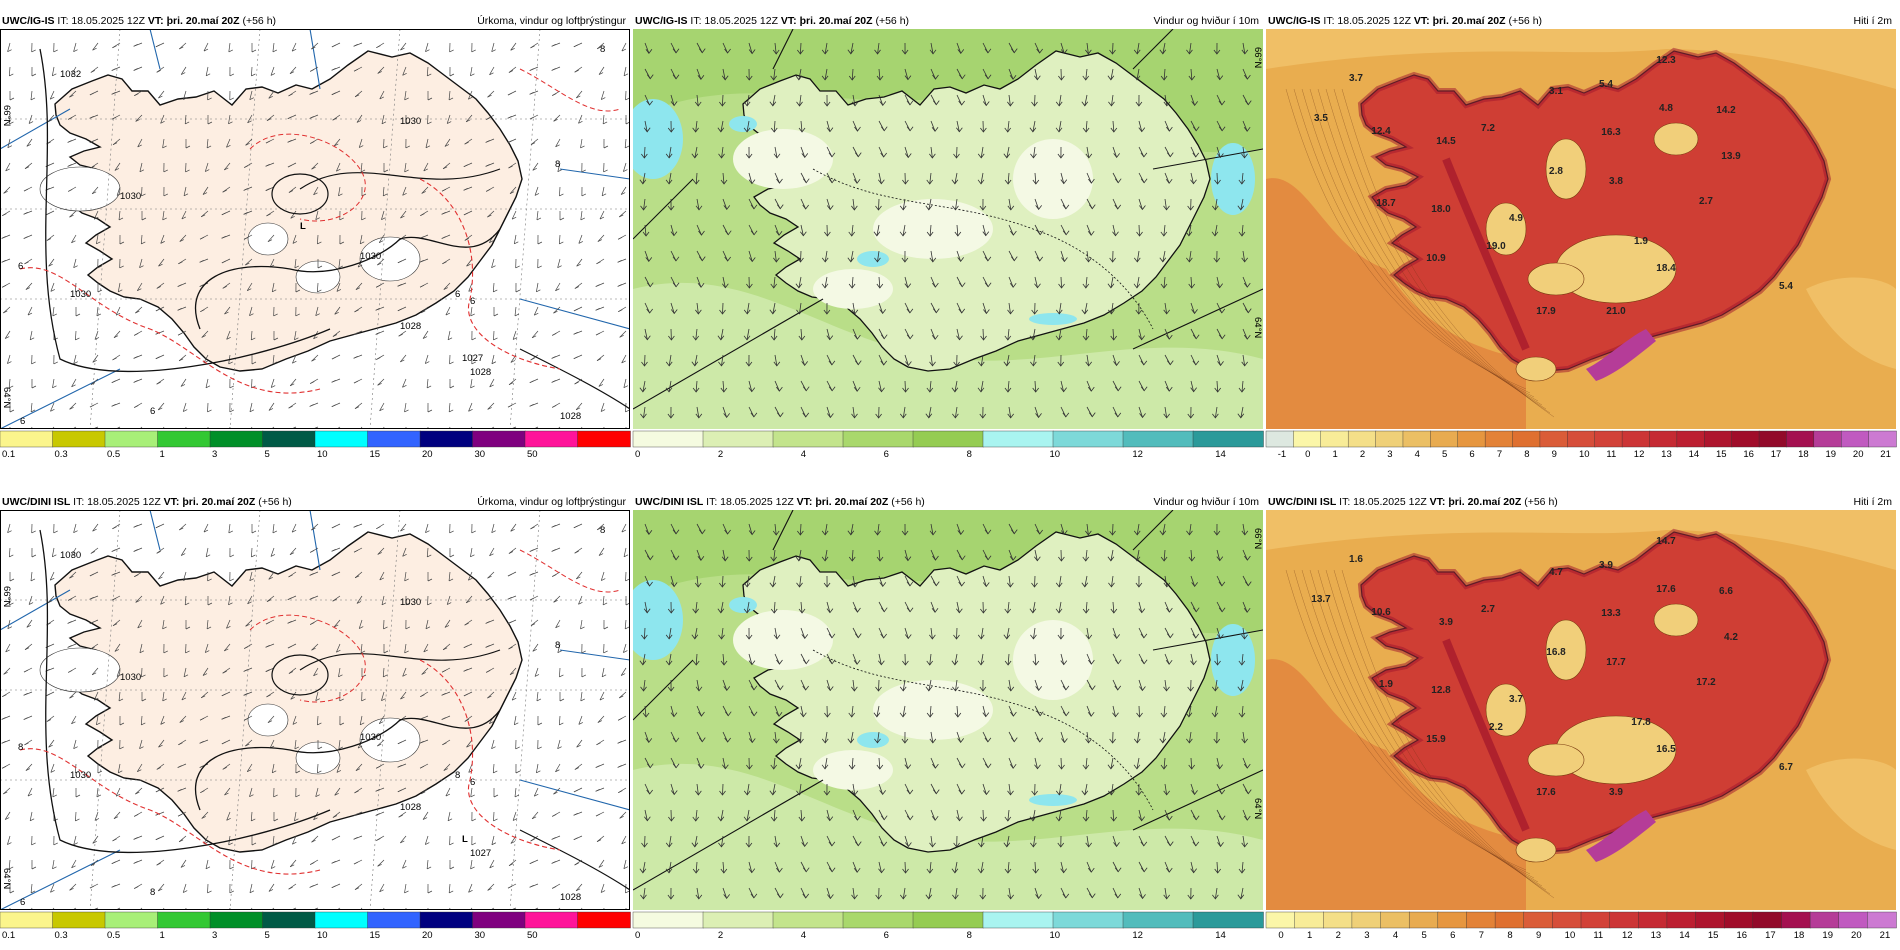 Image resolution: width=1900 pixels, height=950 pixels. I want to click on map-label: 13.9, so click(1731, 156).